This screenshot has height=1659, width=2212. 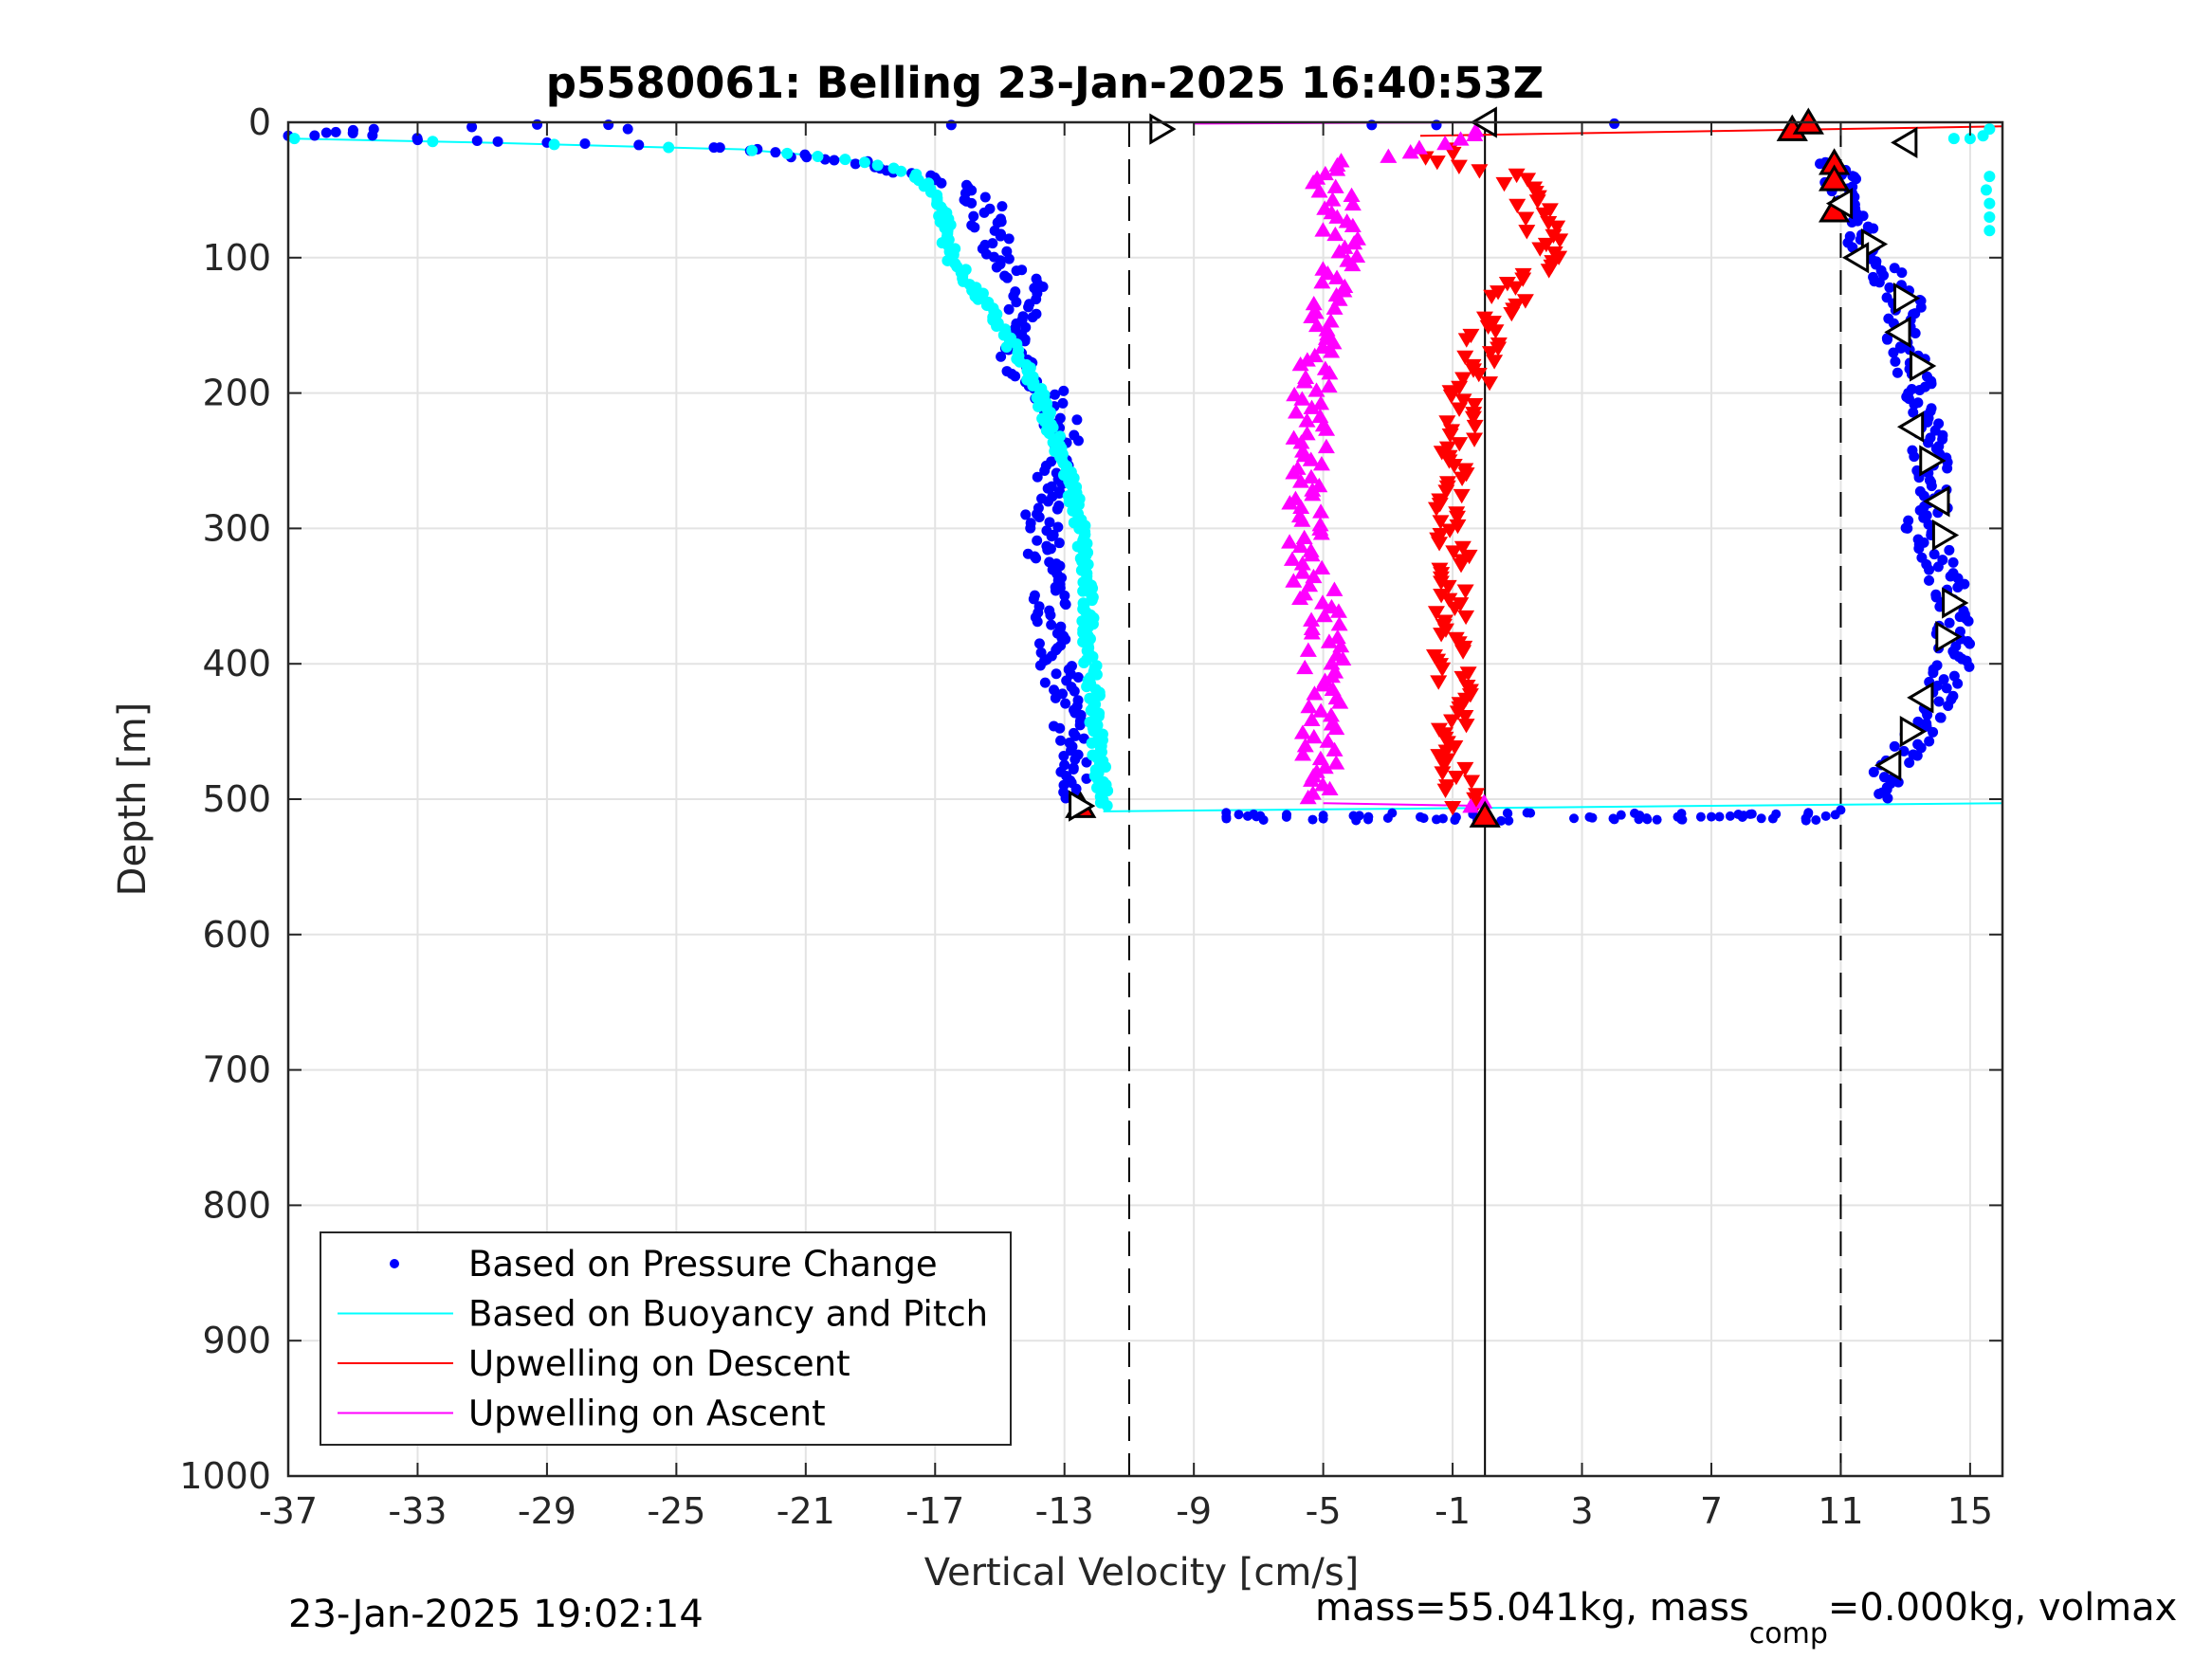 What do you see at coordinates (1840, 1511) in the screenshot?
I see `x-tick-label: 11` at bounding box center [1840, 1511].